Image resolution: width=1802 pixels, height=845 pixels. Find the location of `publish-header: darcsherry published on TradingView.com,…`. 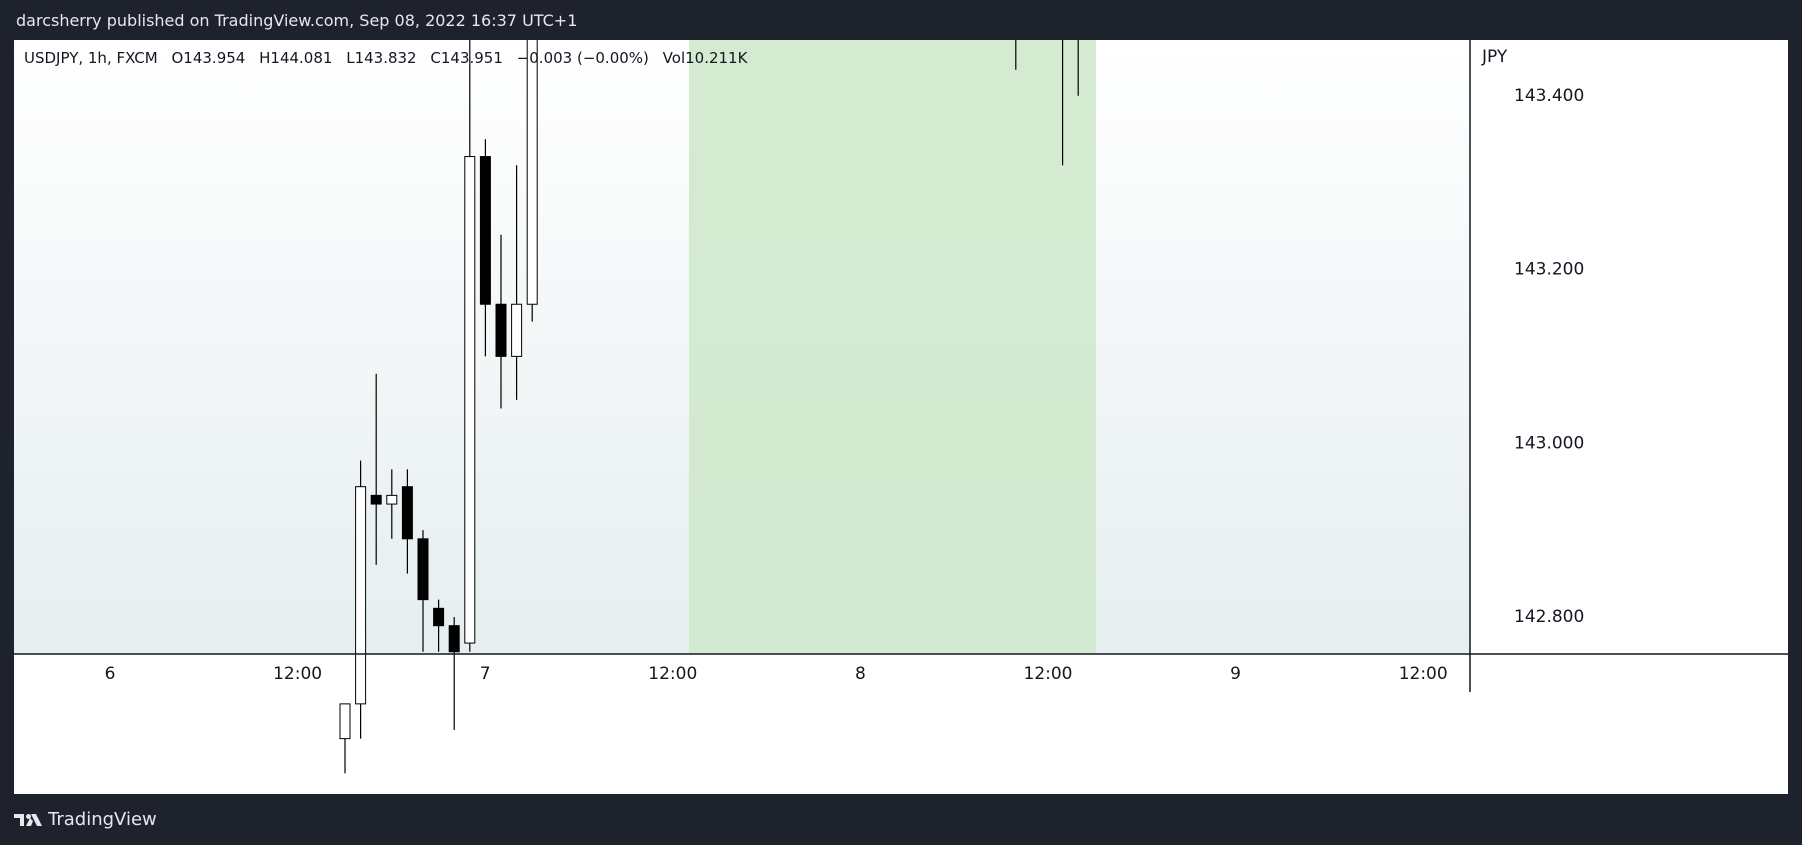

publish-header: darcsherry published on TradingView.com,… is located at coordinates (901, 20).